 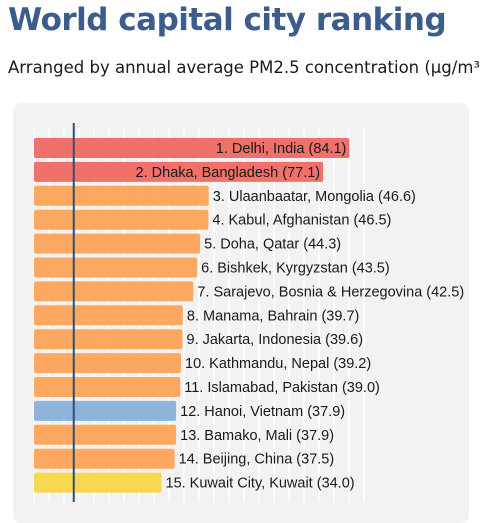 I want to click on bar-label: 14. Beijing, China (37.5), so click(x=257, y=460).